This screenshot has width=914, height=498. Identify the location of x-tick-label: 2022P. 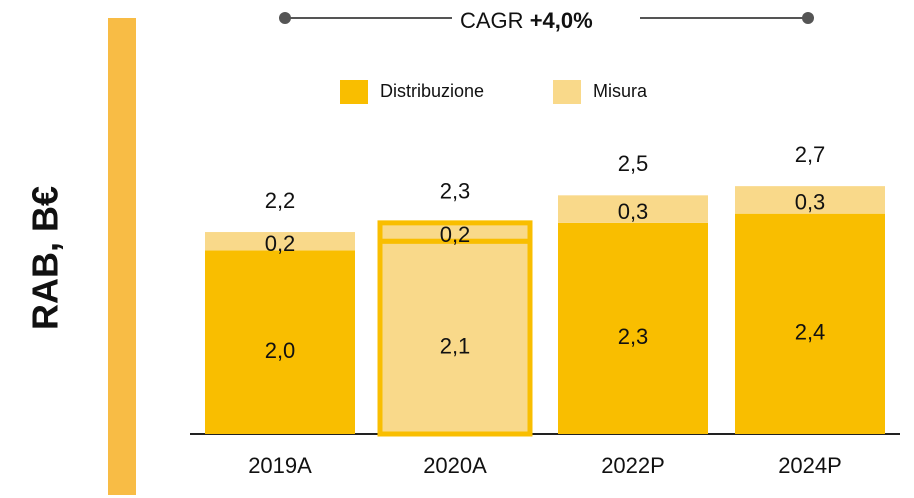
(633, 465).